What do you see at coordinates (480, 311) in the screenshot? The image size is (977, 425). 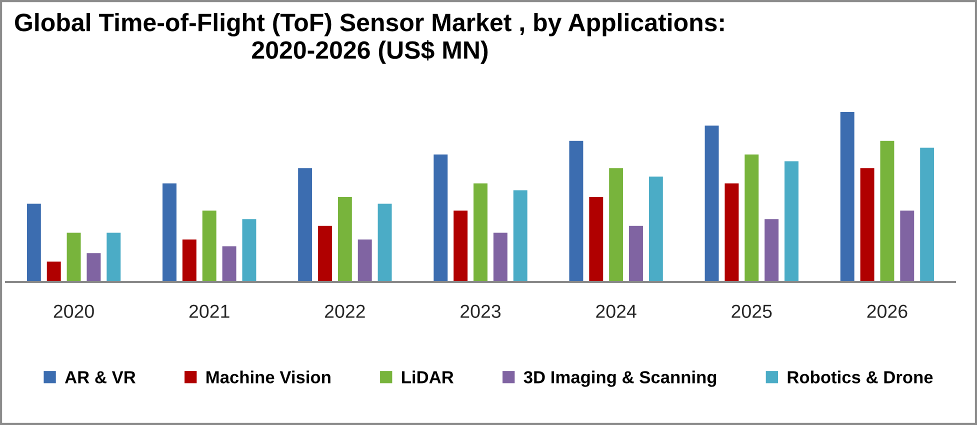 I see `x-tick-label: 2023` at bounding box center [480, 311].